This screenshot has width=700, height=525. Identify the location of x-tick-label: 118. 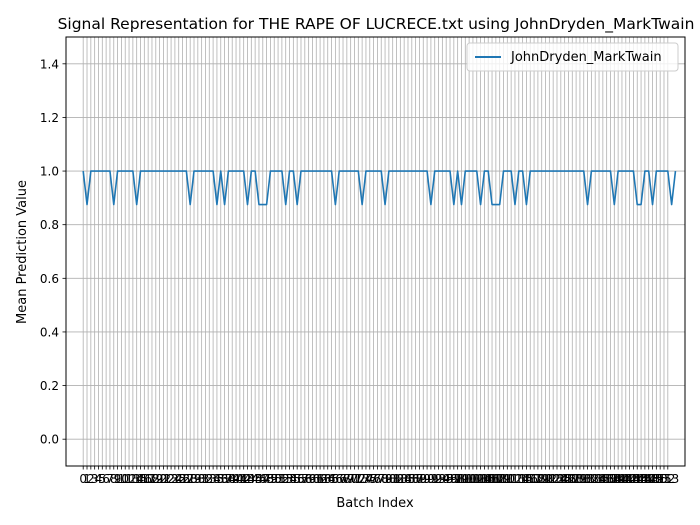
(534, 479).